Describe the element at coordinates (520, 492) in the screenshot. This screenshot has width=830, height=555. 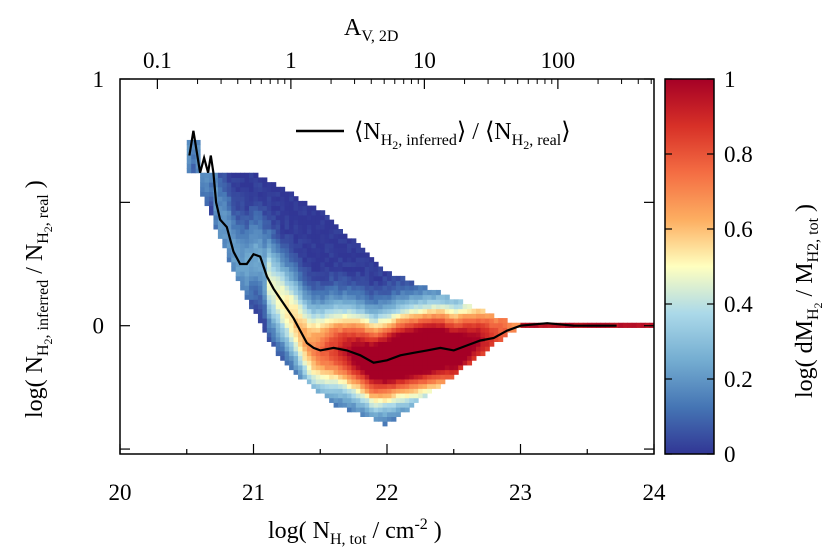
I see `x-tick-label: 23` at that location.